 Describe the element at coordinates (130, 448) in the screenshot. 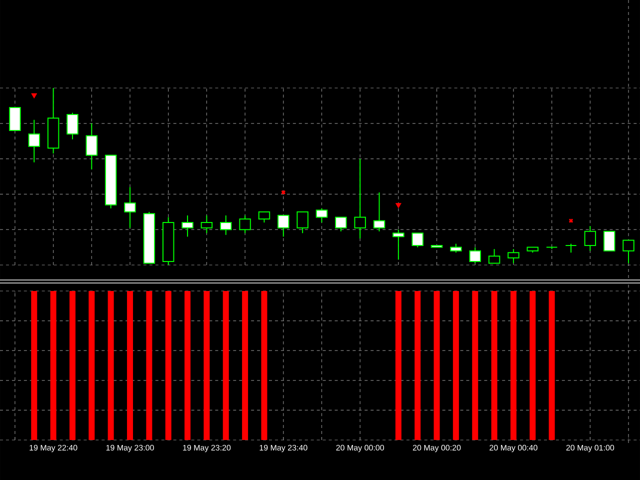

I see `x-tick-label: 19 May 23:00` at that location.